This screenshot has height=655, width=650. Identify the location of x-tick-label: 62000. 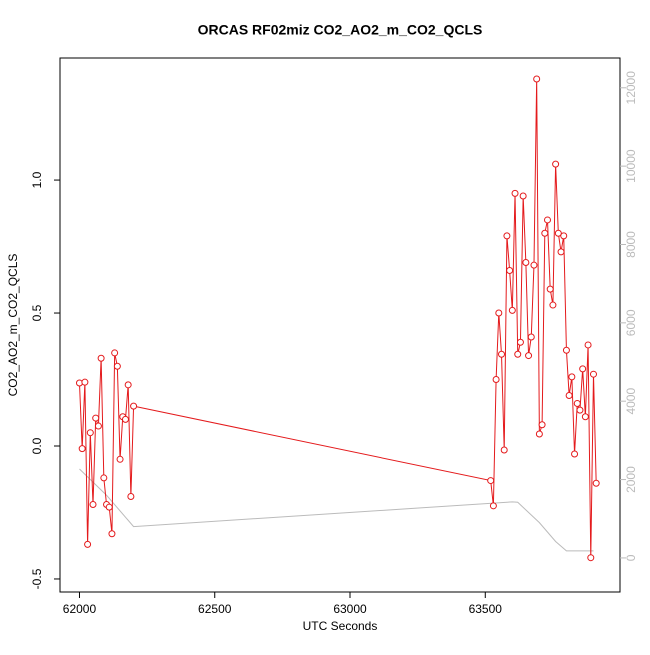
(80, 609).